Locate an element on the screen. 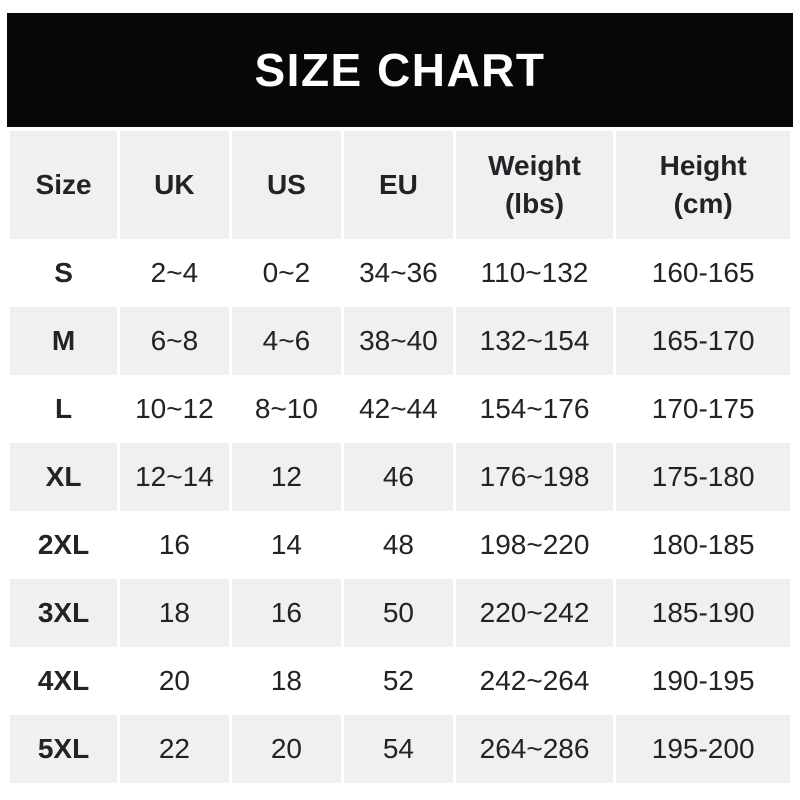 The image size is (800, 800). banner: SIZE CHART is located at coordinates (400, 70).